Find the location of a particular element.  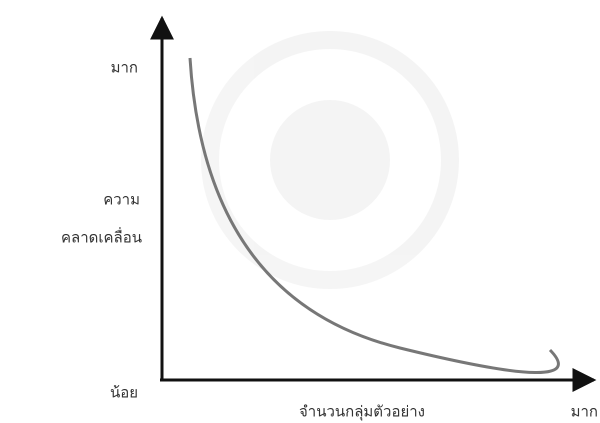

x-high-label: มาก is located at coordinates (584, 412).